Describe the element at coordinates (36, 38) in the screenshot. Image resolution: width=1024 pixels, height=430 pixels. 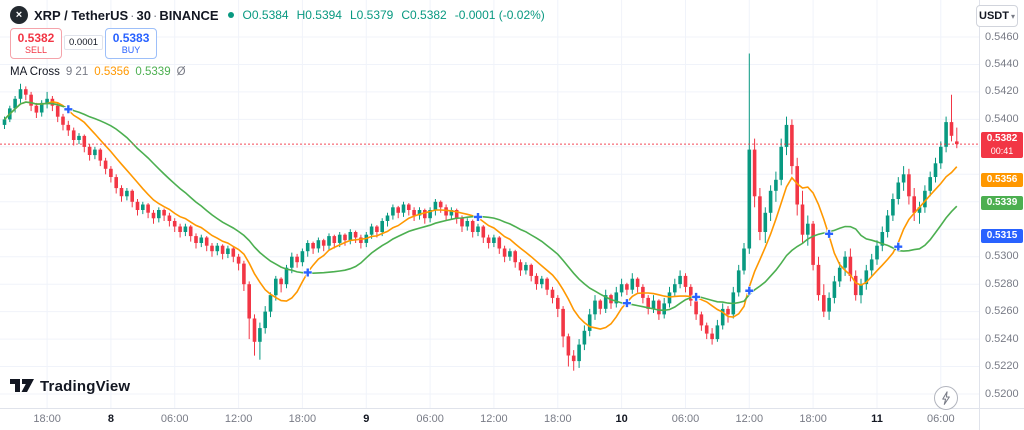
I see `sell-price: 0.5382` at that location.